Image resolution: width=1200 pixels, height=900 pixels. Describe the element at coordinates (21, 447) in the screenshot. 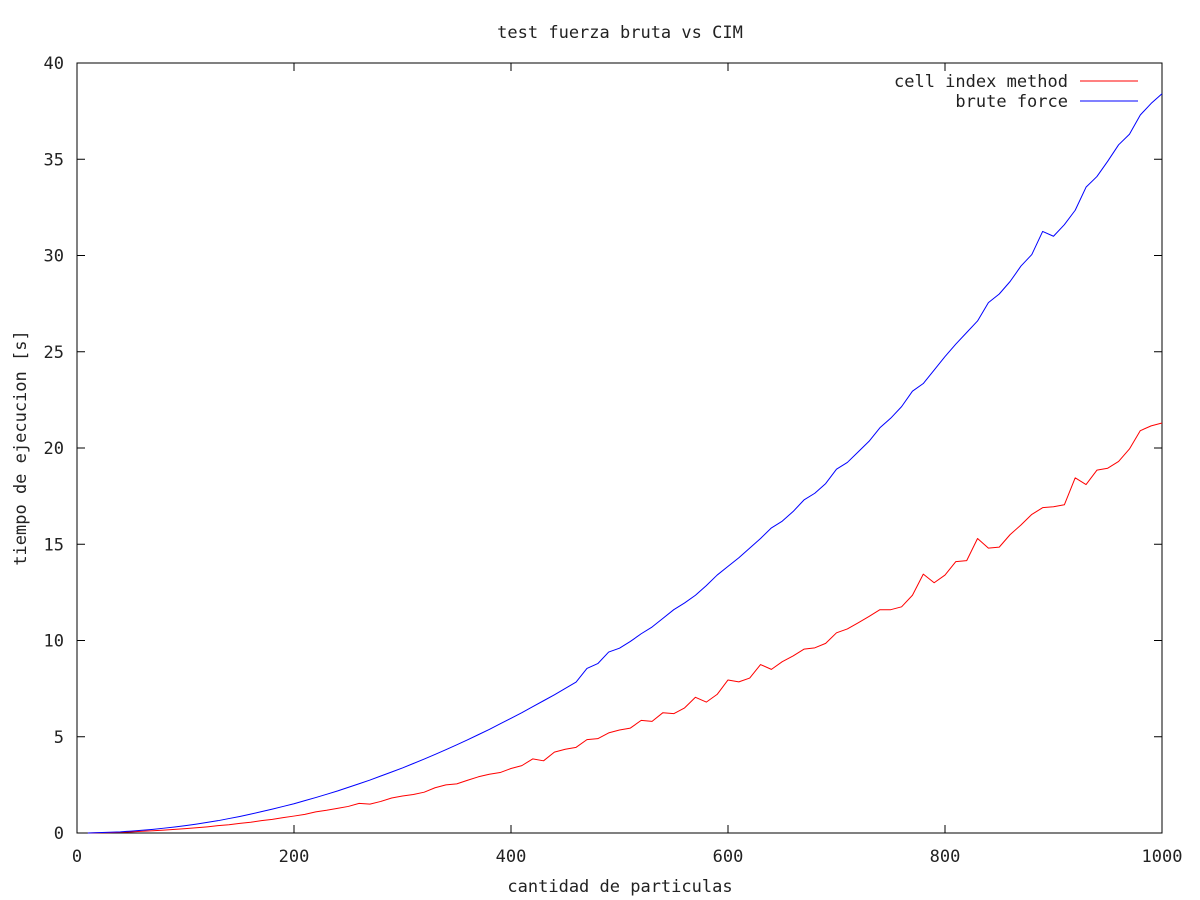

I see `y-axis-label: tiempo de ejecucion [s]` at that location.